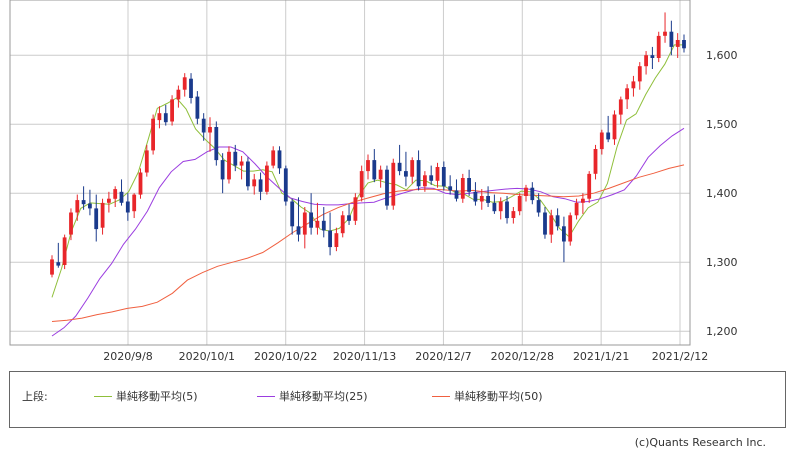  I want to click on x-tick-label: 2020/10/1, so click(207, 356).